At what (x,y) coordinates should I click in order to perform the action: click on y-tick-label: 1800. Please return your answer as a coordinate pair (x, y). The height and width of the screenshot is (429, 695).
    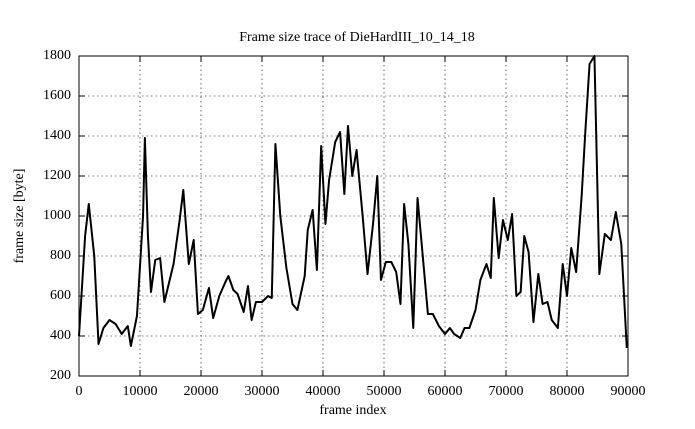
    Looking at the image, I should click on (57, 55).